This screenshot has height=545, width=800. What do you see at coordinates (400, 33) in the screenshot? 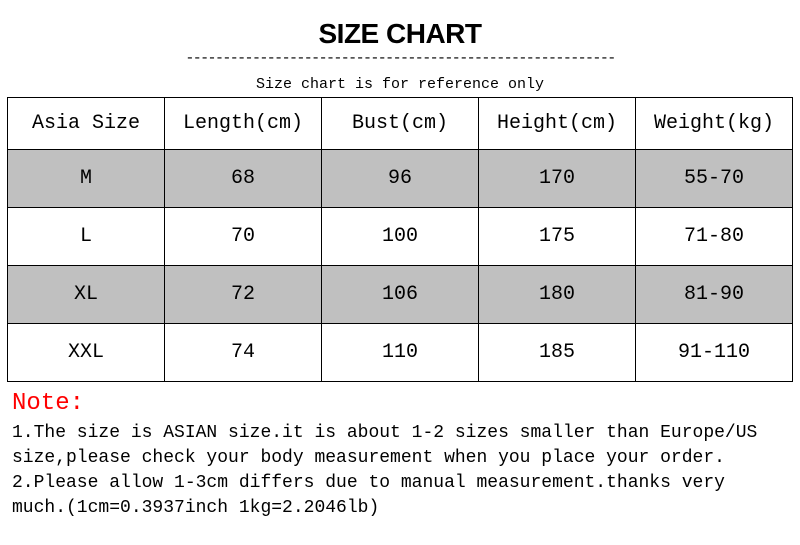
I see `page-title: SIZE CHART` at bounding box center [400, 33].